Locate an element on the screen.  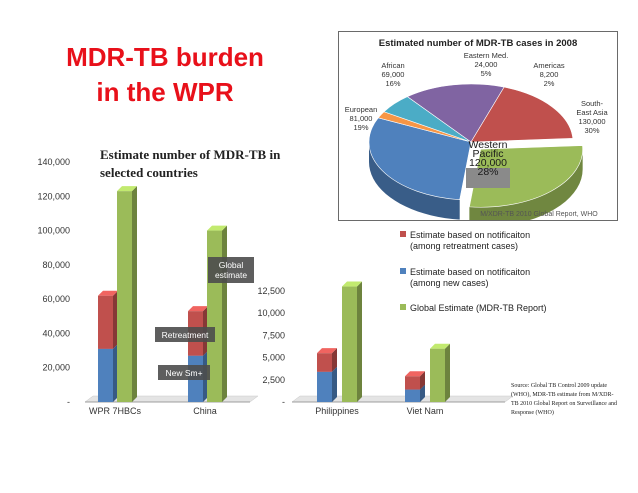
pie-label-south-east-asia-0: South- is located at coordinates (592, 103).